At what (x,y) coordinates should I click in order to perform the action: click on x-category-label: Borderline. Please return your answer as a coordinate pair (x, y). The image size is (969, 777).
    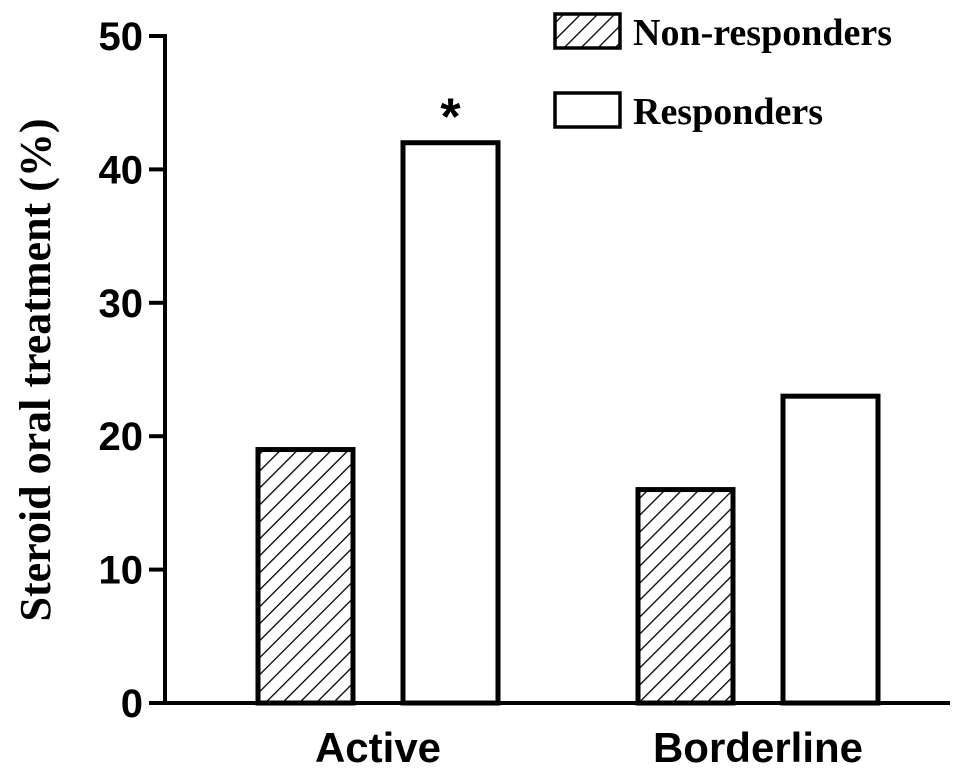
    Looking at the image, I should click on (758, 747).